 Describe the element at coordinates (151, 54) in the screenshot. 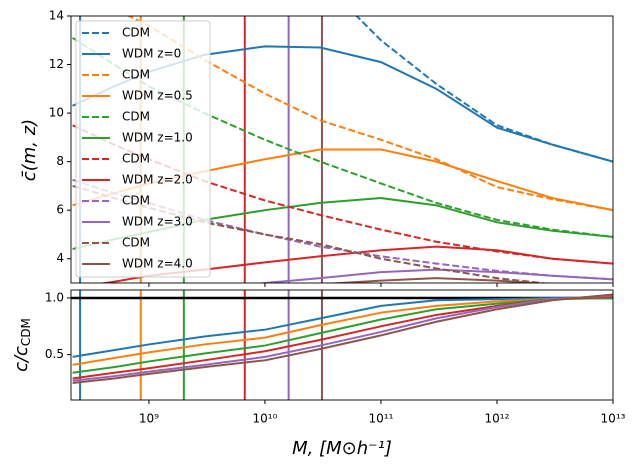

I see `legend-label: WDM z=0` at that location.